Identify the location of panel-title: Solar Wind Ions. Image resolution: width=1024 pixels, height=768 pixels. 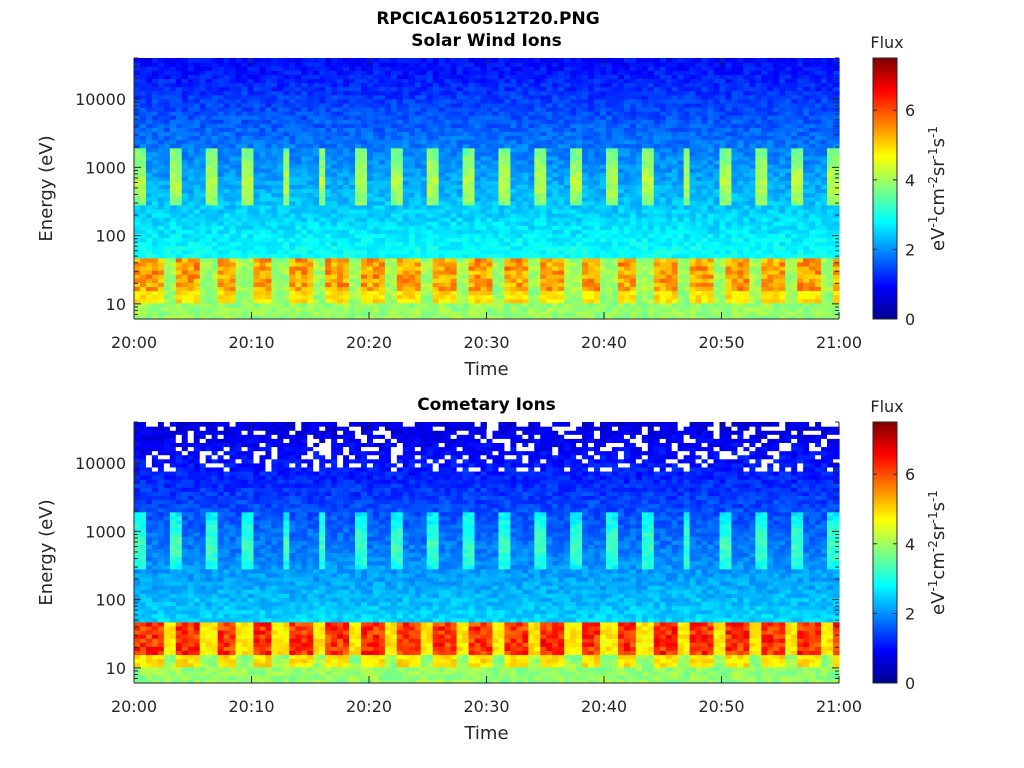
(486, 41).